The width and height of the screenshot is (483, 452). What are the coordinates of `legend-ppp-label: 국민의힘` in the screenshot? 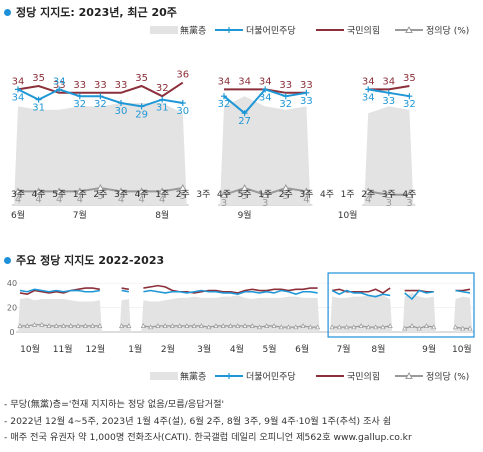 It's located at (363, 377).